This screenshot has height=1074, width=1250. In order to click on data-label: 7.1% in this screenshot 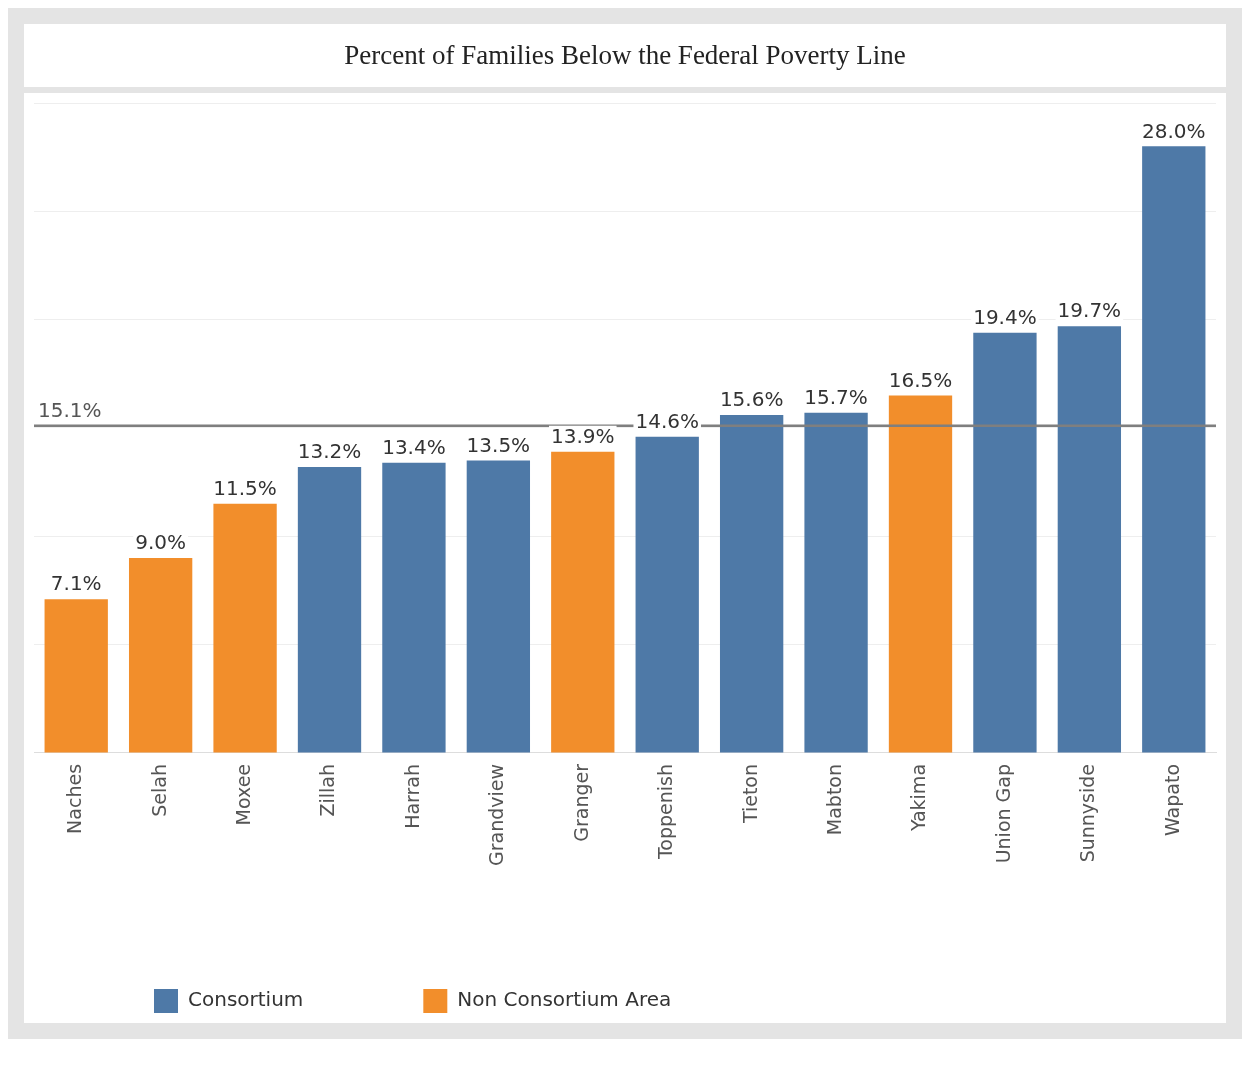, I will do `click(76, 583)`.